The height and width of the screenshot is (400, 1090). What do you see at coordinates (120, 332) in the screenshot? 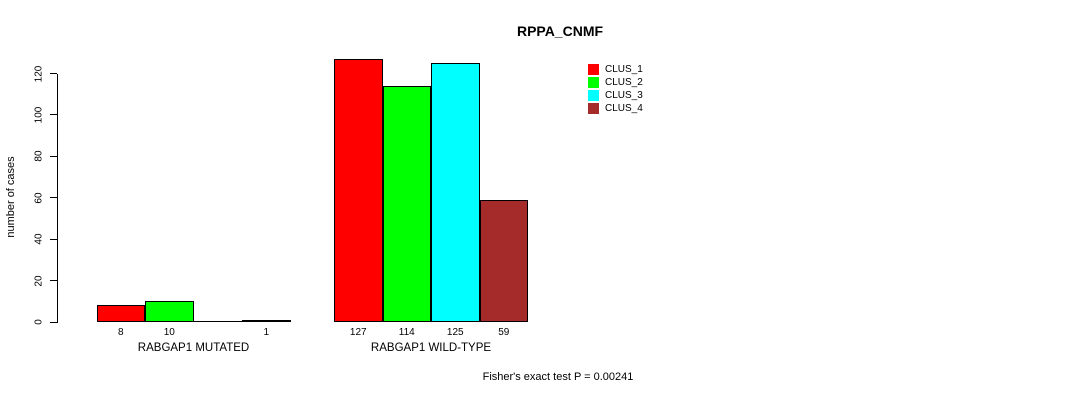
I see `bar-value-label: 8` at bounding box center [120, 332].